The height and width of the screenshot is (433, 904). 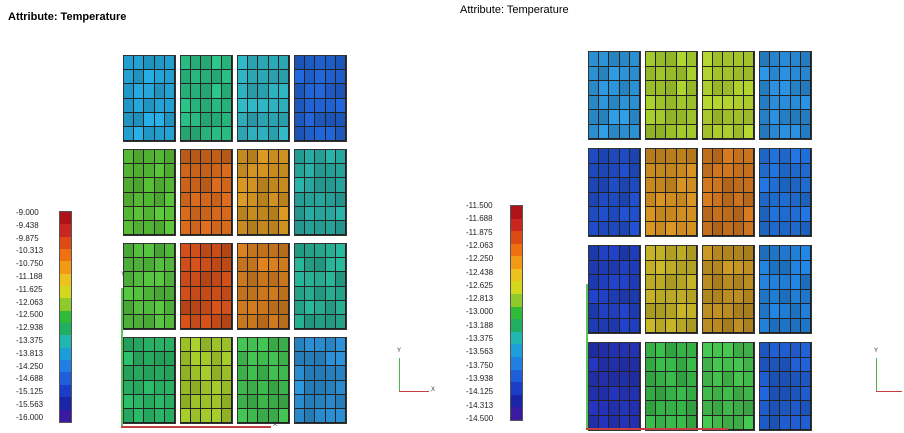 What do you see at coordinates (27, 212) in the screenshot?
I see `legend-label: -9.000` at bounding box center [27, 212].